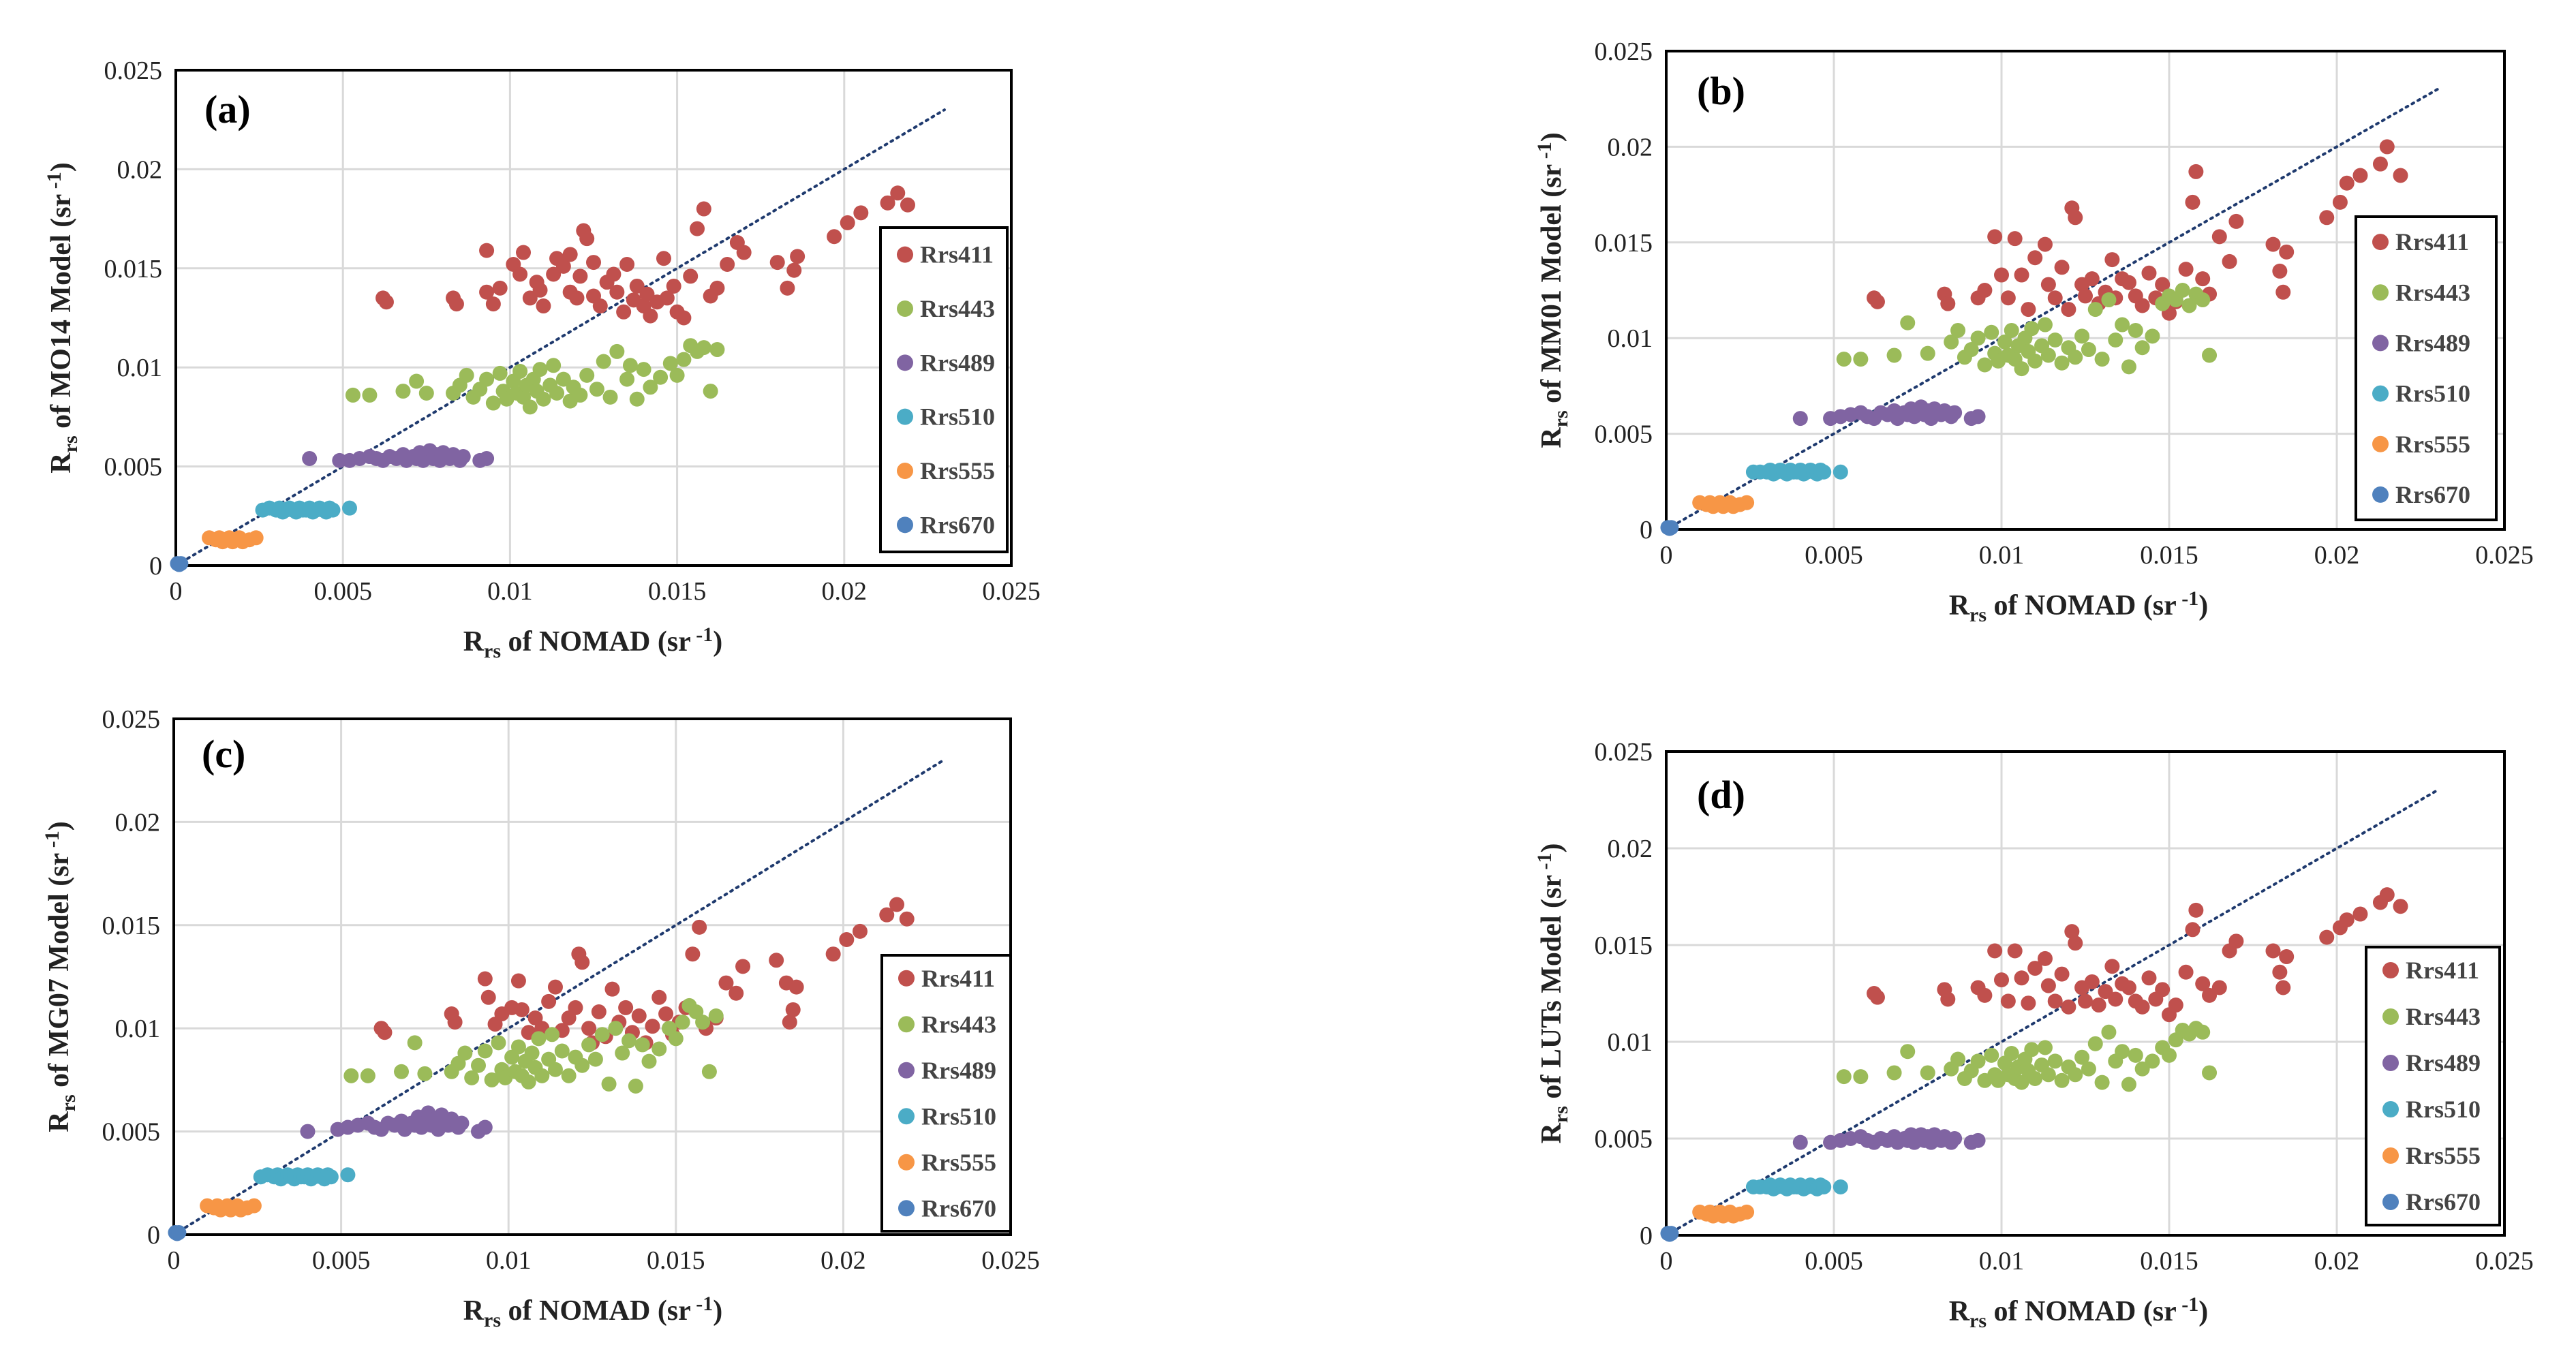  I want to click on x-axis-label: Rrs of NOMAD (sr -1), so click(593, 642).